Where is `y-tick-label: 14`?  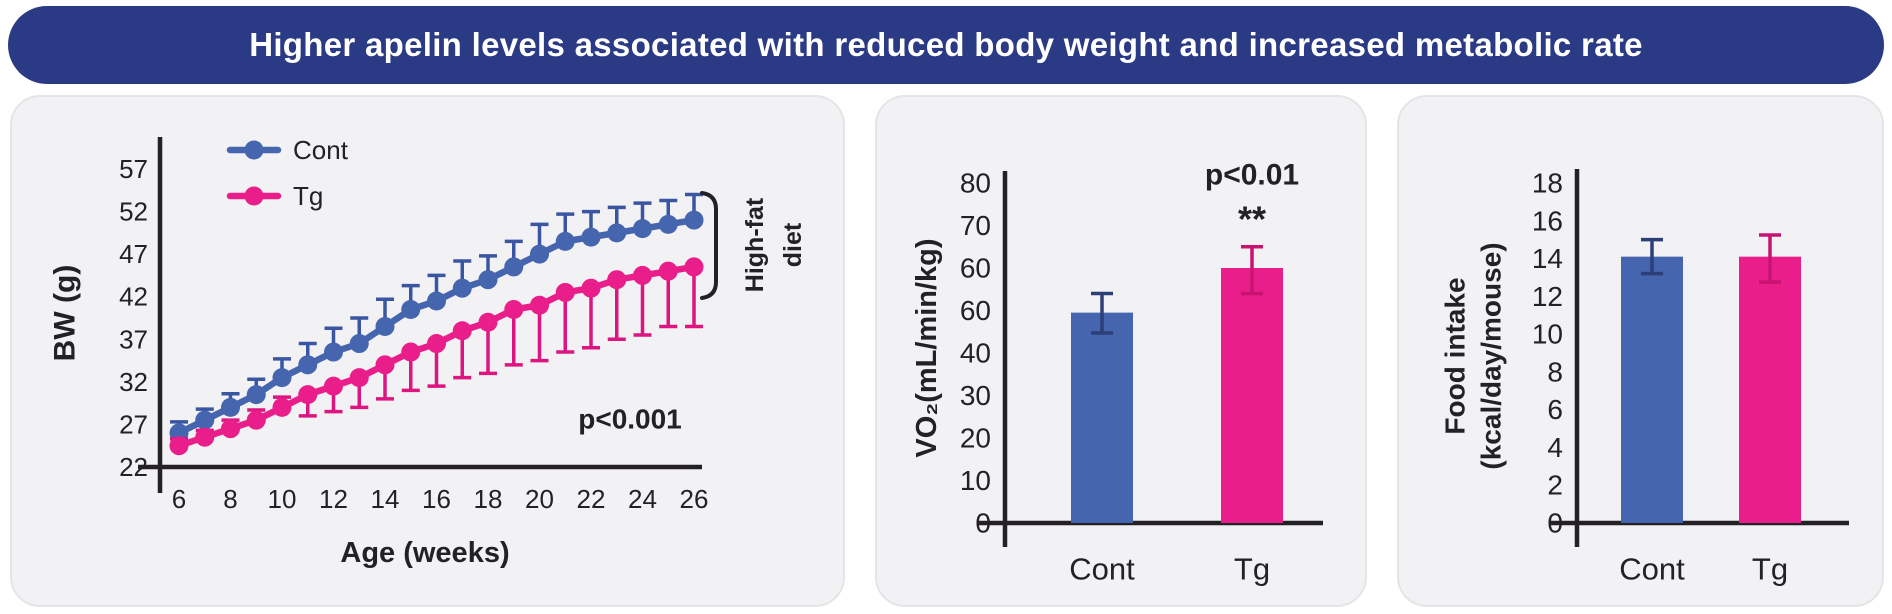 y-tick-label: 14 is located at coordinates (1547, 258).